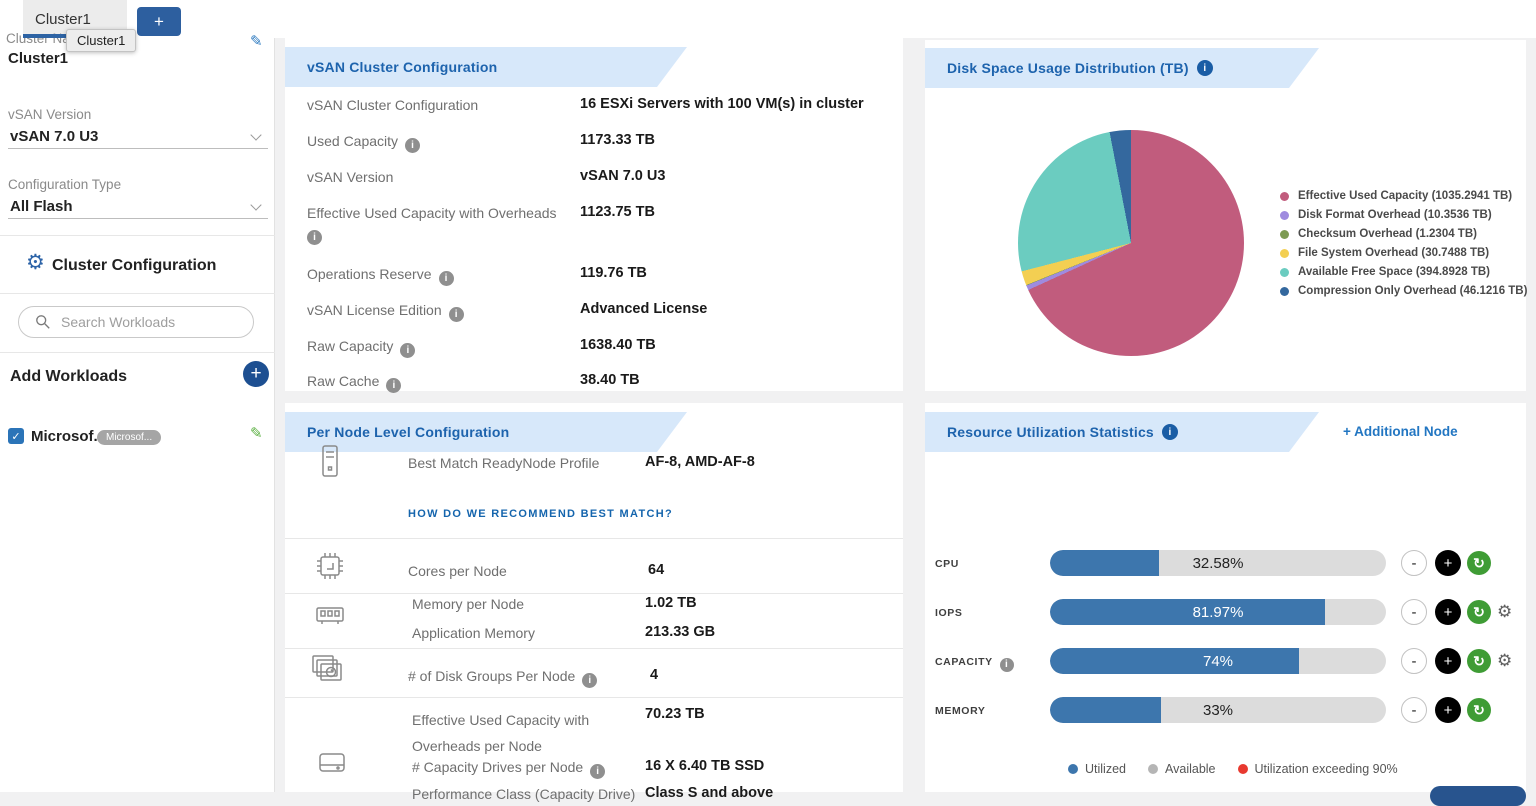 The image size is (1536, 806). Describe the element at coordinates (364, 143) in the screenshot. I see `row-label: Used Capacity i` at that location.